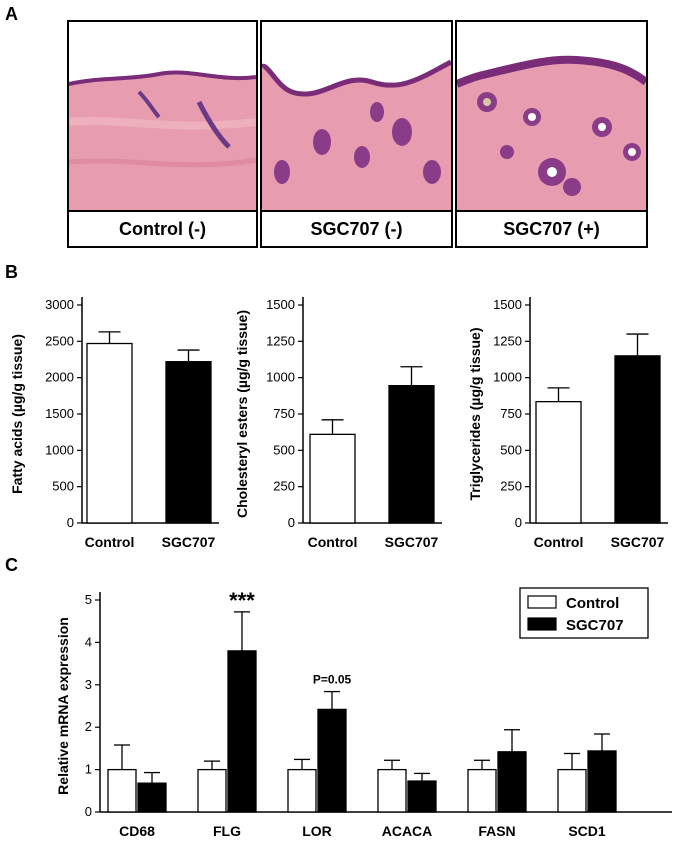  Describe the element at coordinates (162, 229) in the screenshot. I see `histology-label-control: Control (-)` at that location.